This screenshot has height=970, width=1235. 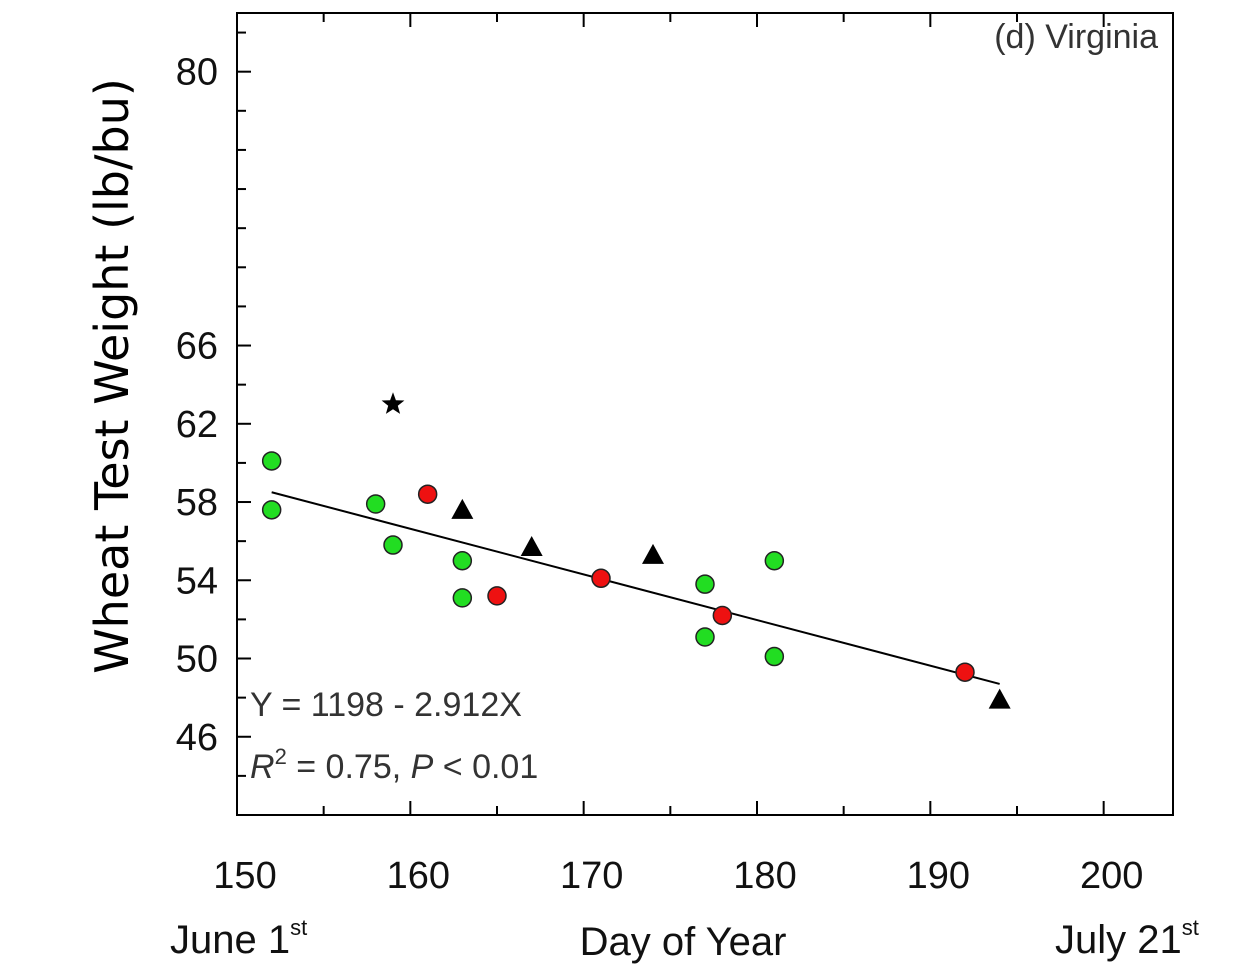 What do you see at coordinates (1111, 876) in the screenshot?
I see `x-tick-label: 200` at bounding box center [1111, 876].